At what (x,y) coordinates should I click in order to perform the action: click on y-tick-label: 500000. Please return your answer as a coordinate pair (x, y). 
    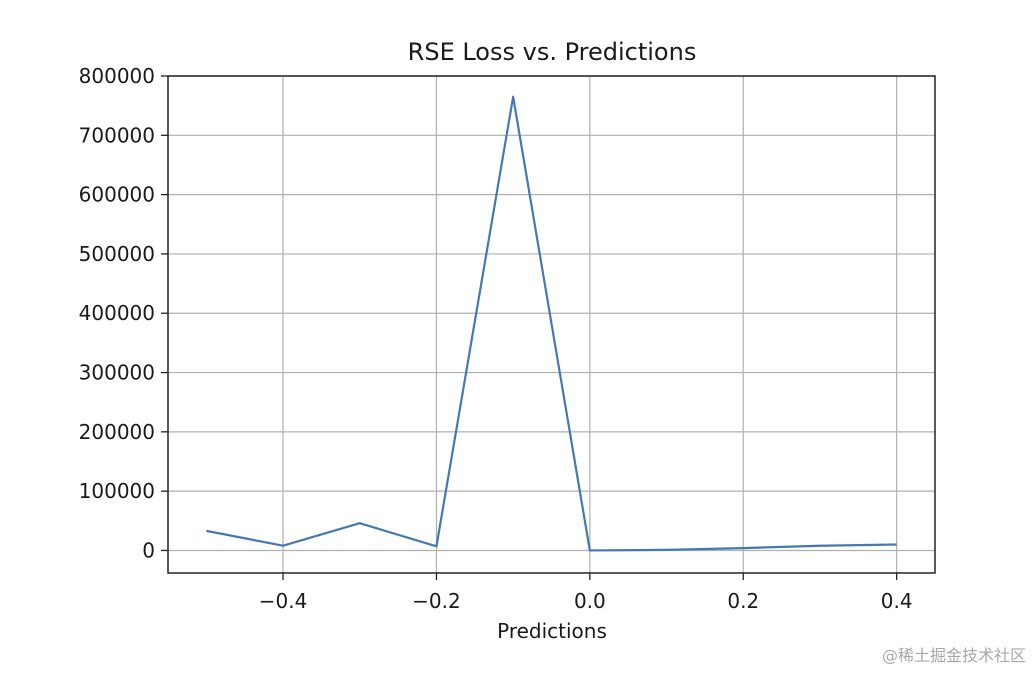
    Looking at the image, I should click on (117, 254).